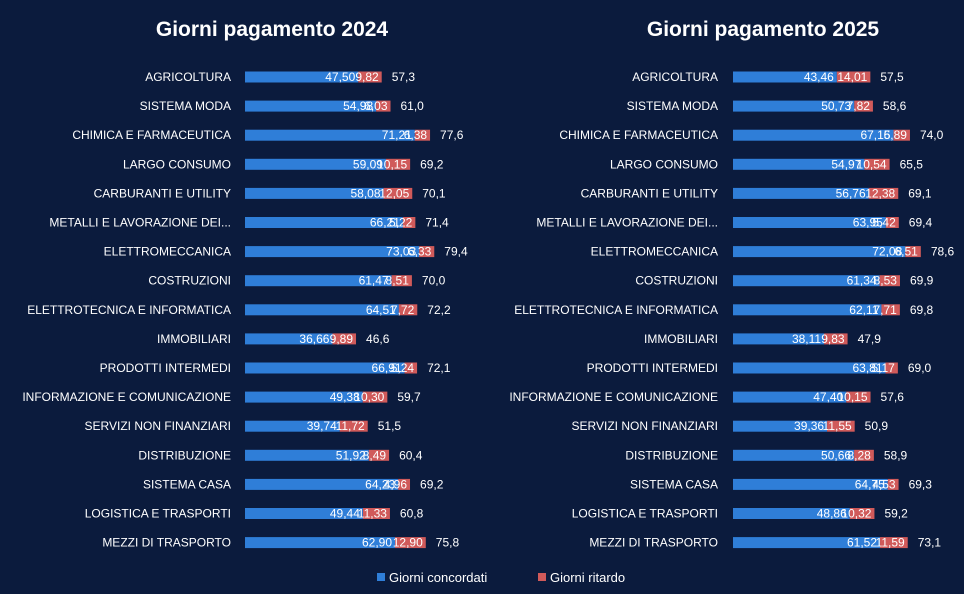  What do you see at coordinates (403, 310) in the screenshot?
I see `data-label-ritardo: 7,72` at bounding box center [403, 310].